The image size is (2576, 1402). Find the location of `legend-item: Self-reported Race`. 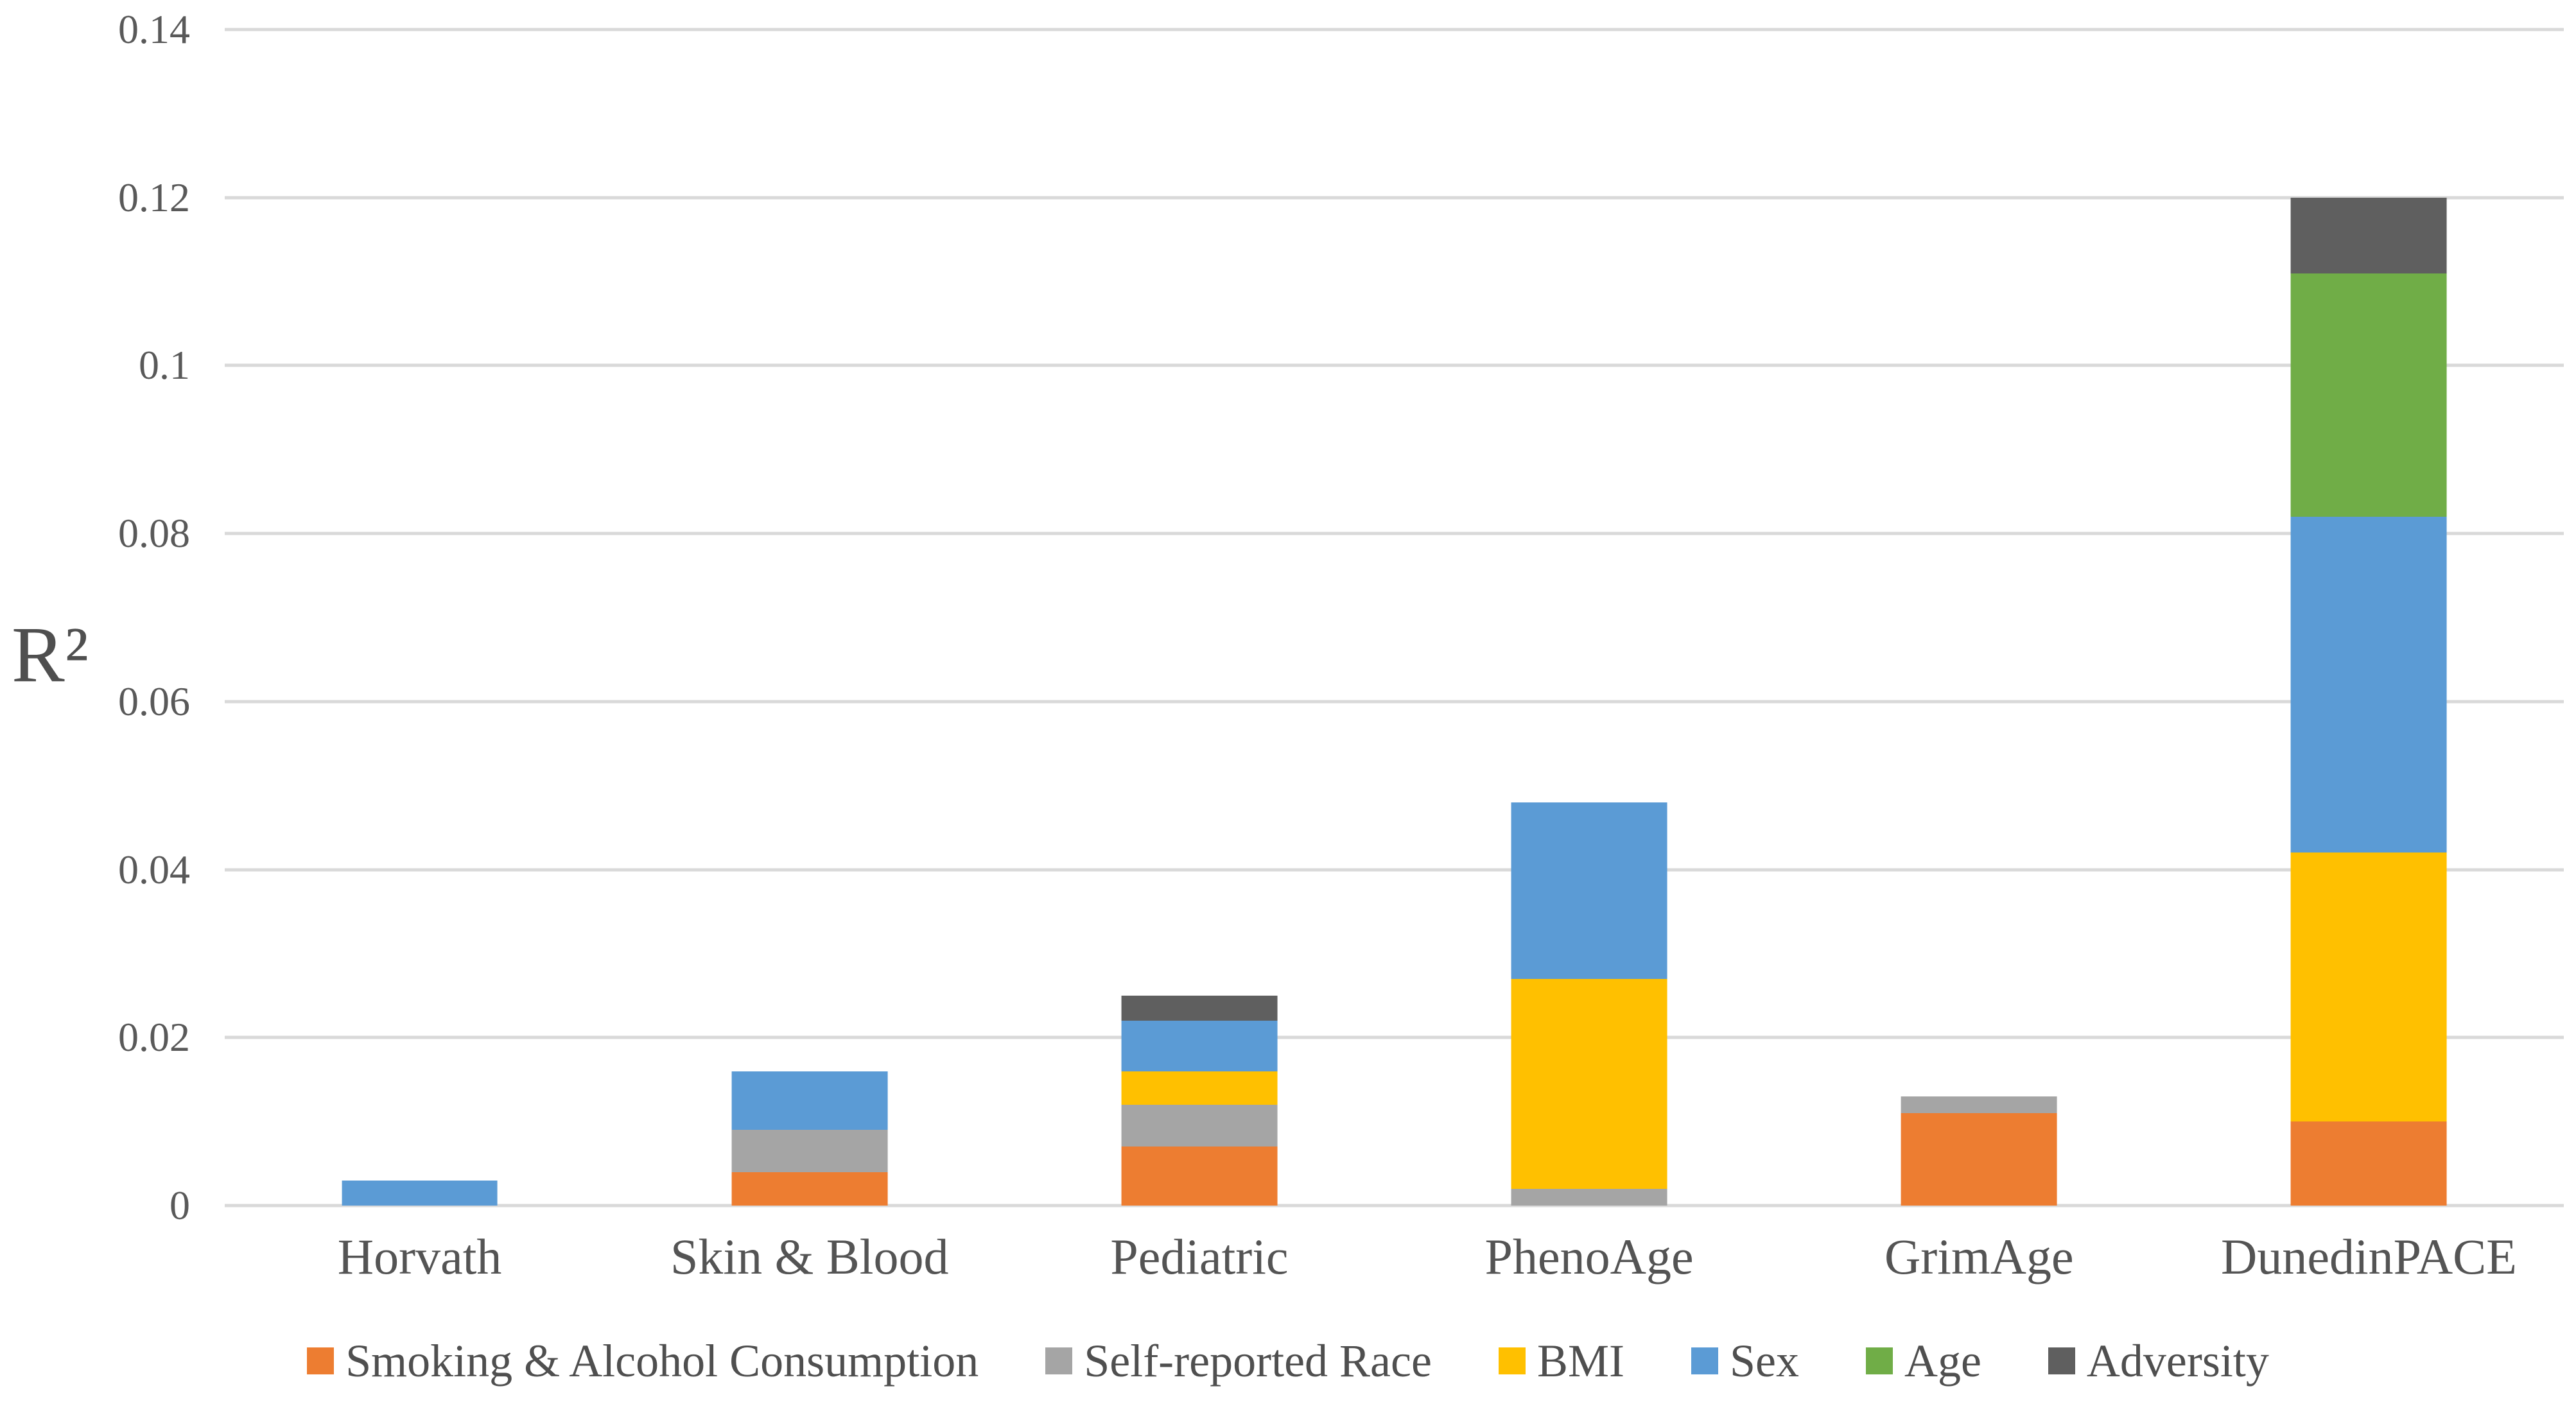

legend-item: Self-reported Race is located at coordinates (1238, 1361).